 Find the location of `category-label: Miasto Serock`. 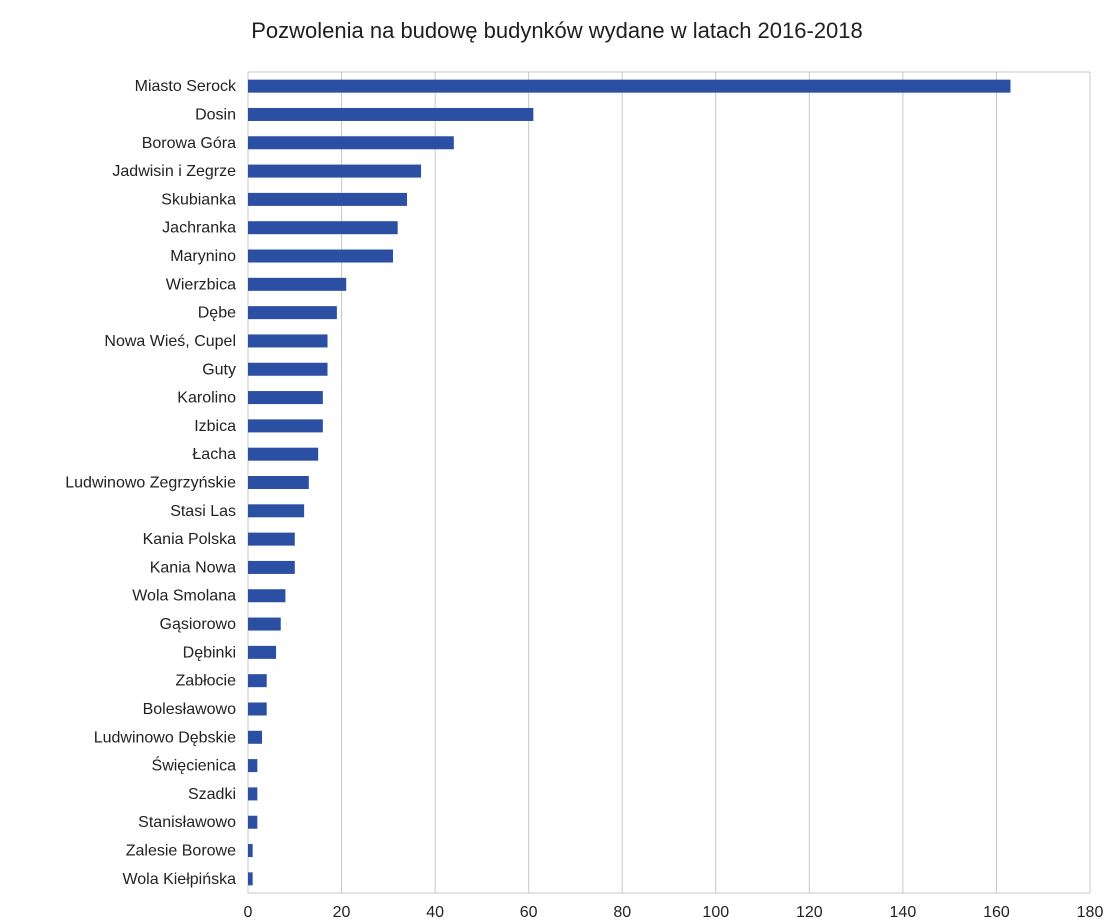

category-label: Miasto Serock is located at coordinates (186, 86).